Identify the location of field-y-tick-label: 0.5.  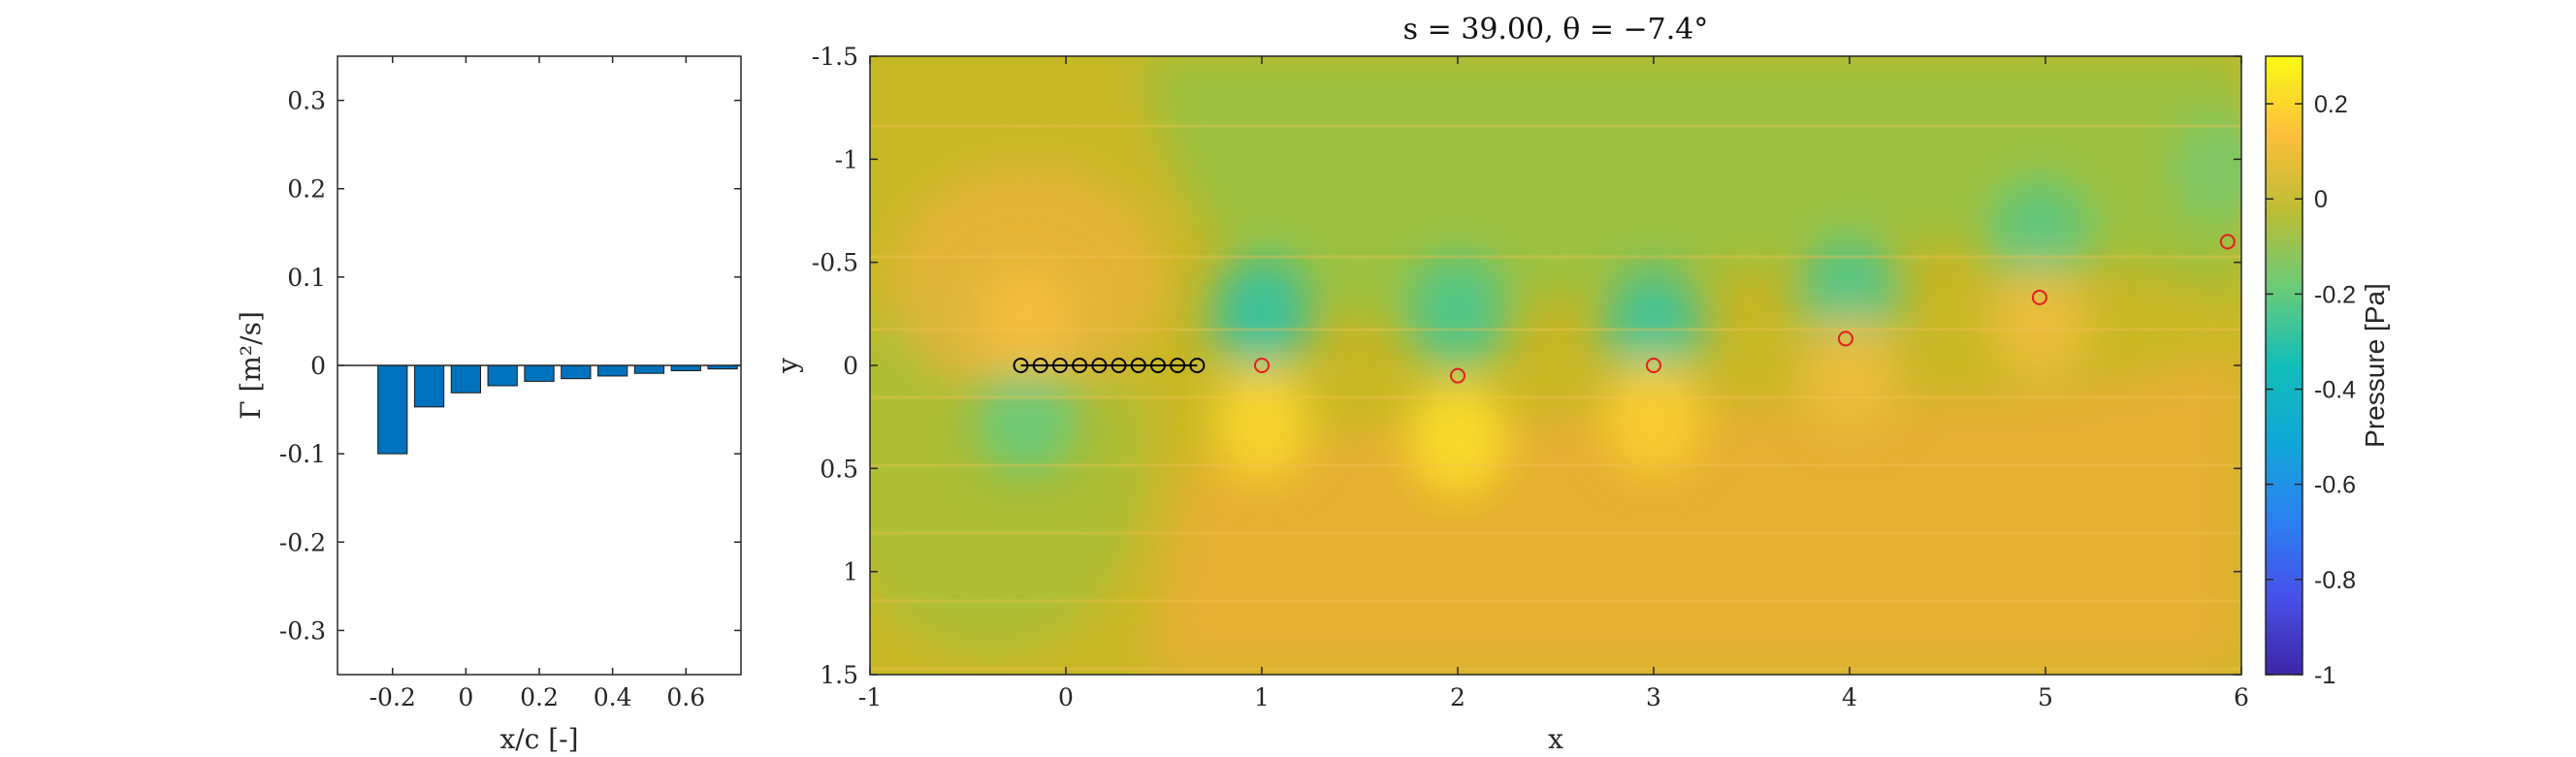
(839, 469).